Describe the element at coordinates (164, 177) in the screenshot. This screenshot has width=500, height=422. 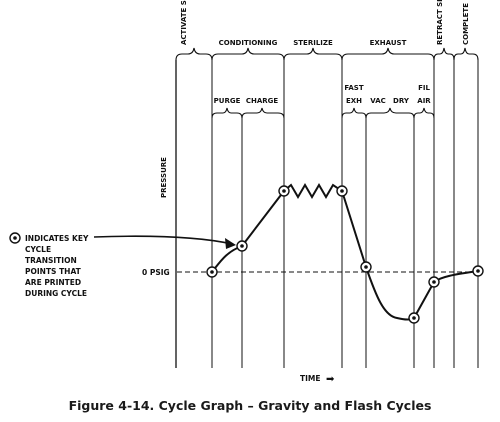
I see `y-axis-label: PRESSURE` at that location.